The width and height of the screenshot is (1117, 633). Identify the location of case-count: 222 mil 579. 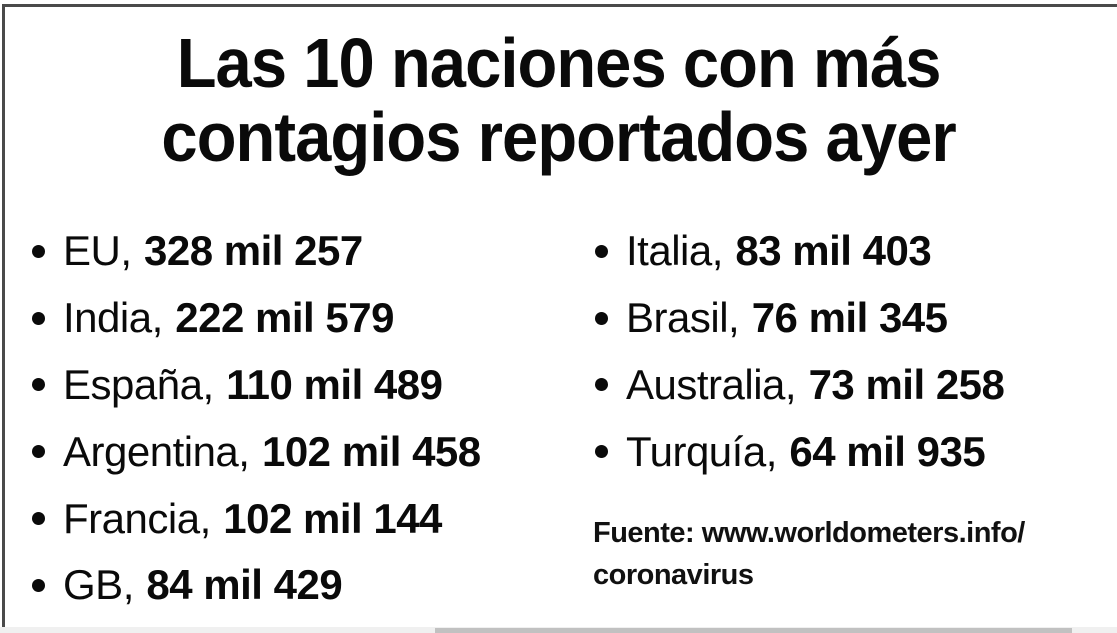
(284, 318).